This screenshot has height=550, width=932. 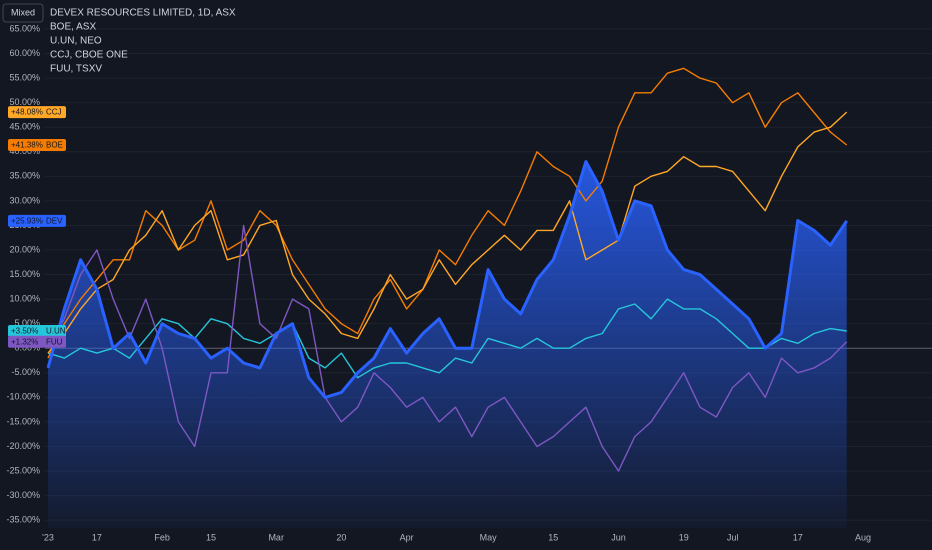 What do you see at coordinates (24, 274) in the screenshot?
I see `y-tick-label: 15.00%` at bounding box center [24, 274].